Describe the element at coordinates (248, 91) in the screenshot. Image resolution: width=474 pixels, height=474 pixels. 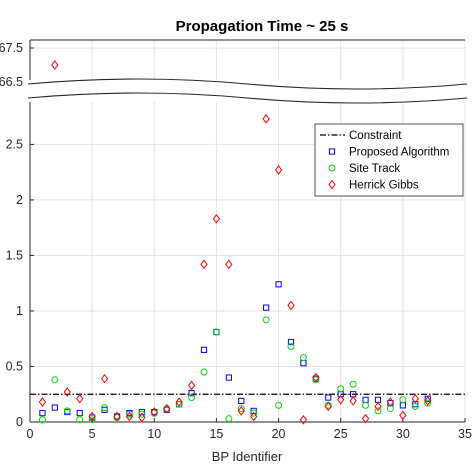
I see `axis-break-gap` at that location.